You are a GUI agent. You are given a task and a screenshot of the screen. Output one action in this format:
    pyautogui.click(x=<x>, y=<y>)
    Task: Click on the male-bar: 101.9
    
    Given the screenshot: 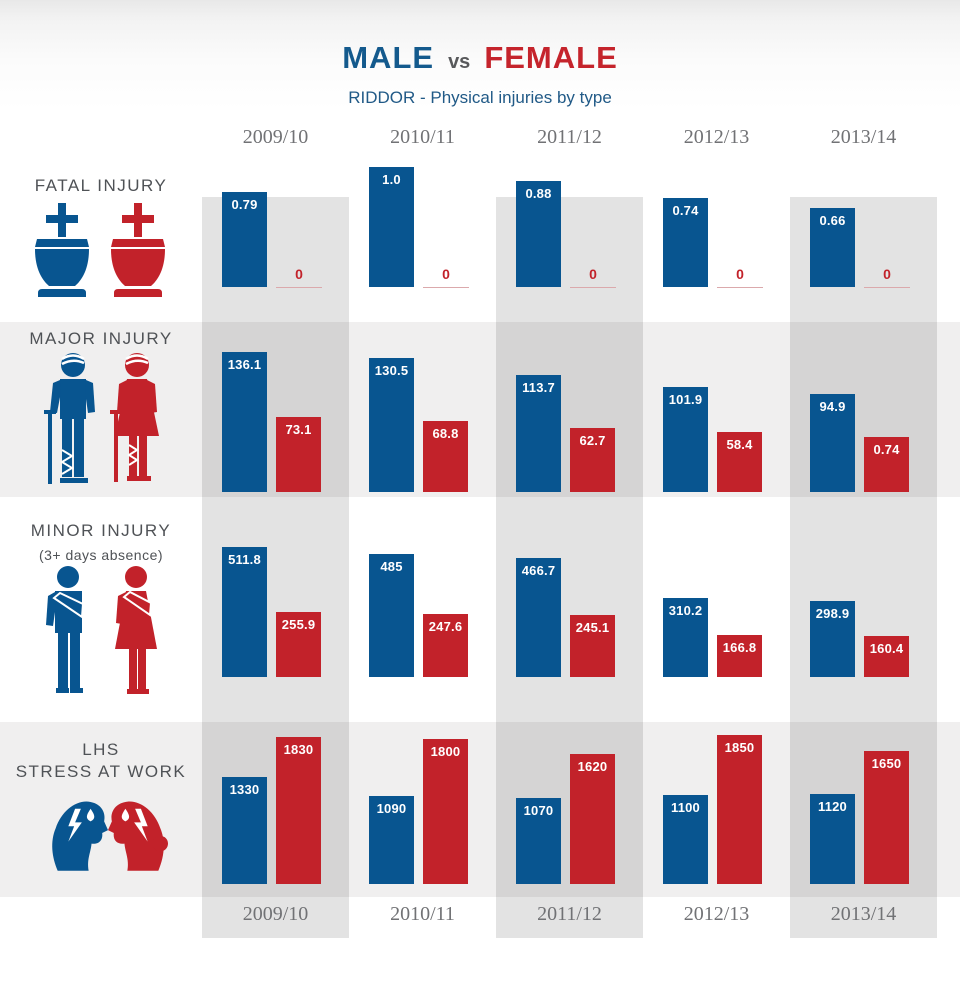 What is the action you would take?
    pyautogui.click(x=685, y=439)
    